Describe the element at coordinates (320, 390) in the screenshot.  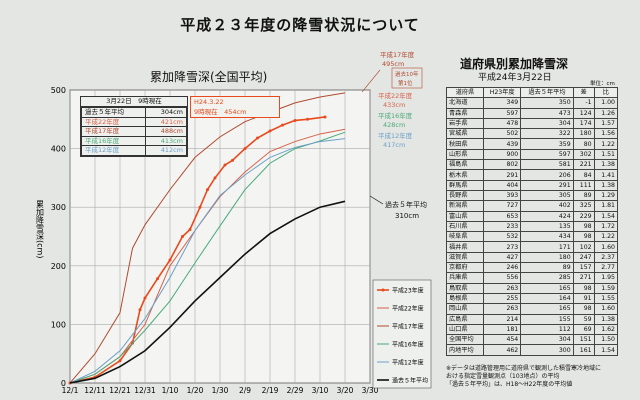
I see `x-tick-label: 3/10` at that location.